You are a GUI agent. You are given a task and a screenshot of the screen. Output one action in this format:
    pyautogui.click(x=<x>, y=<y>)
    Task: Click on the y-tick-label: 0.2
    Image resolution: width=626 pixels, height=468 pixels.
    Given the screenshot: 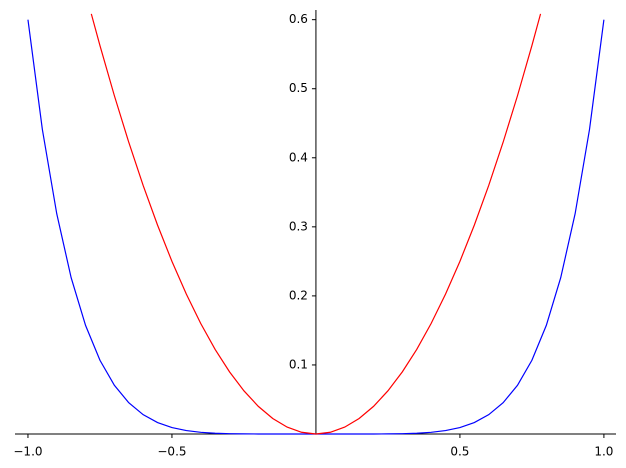 What is the action you would take?
    pyautogui.click(x=298, y=295)
    